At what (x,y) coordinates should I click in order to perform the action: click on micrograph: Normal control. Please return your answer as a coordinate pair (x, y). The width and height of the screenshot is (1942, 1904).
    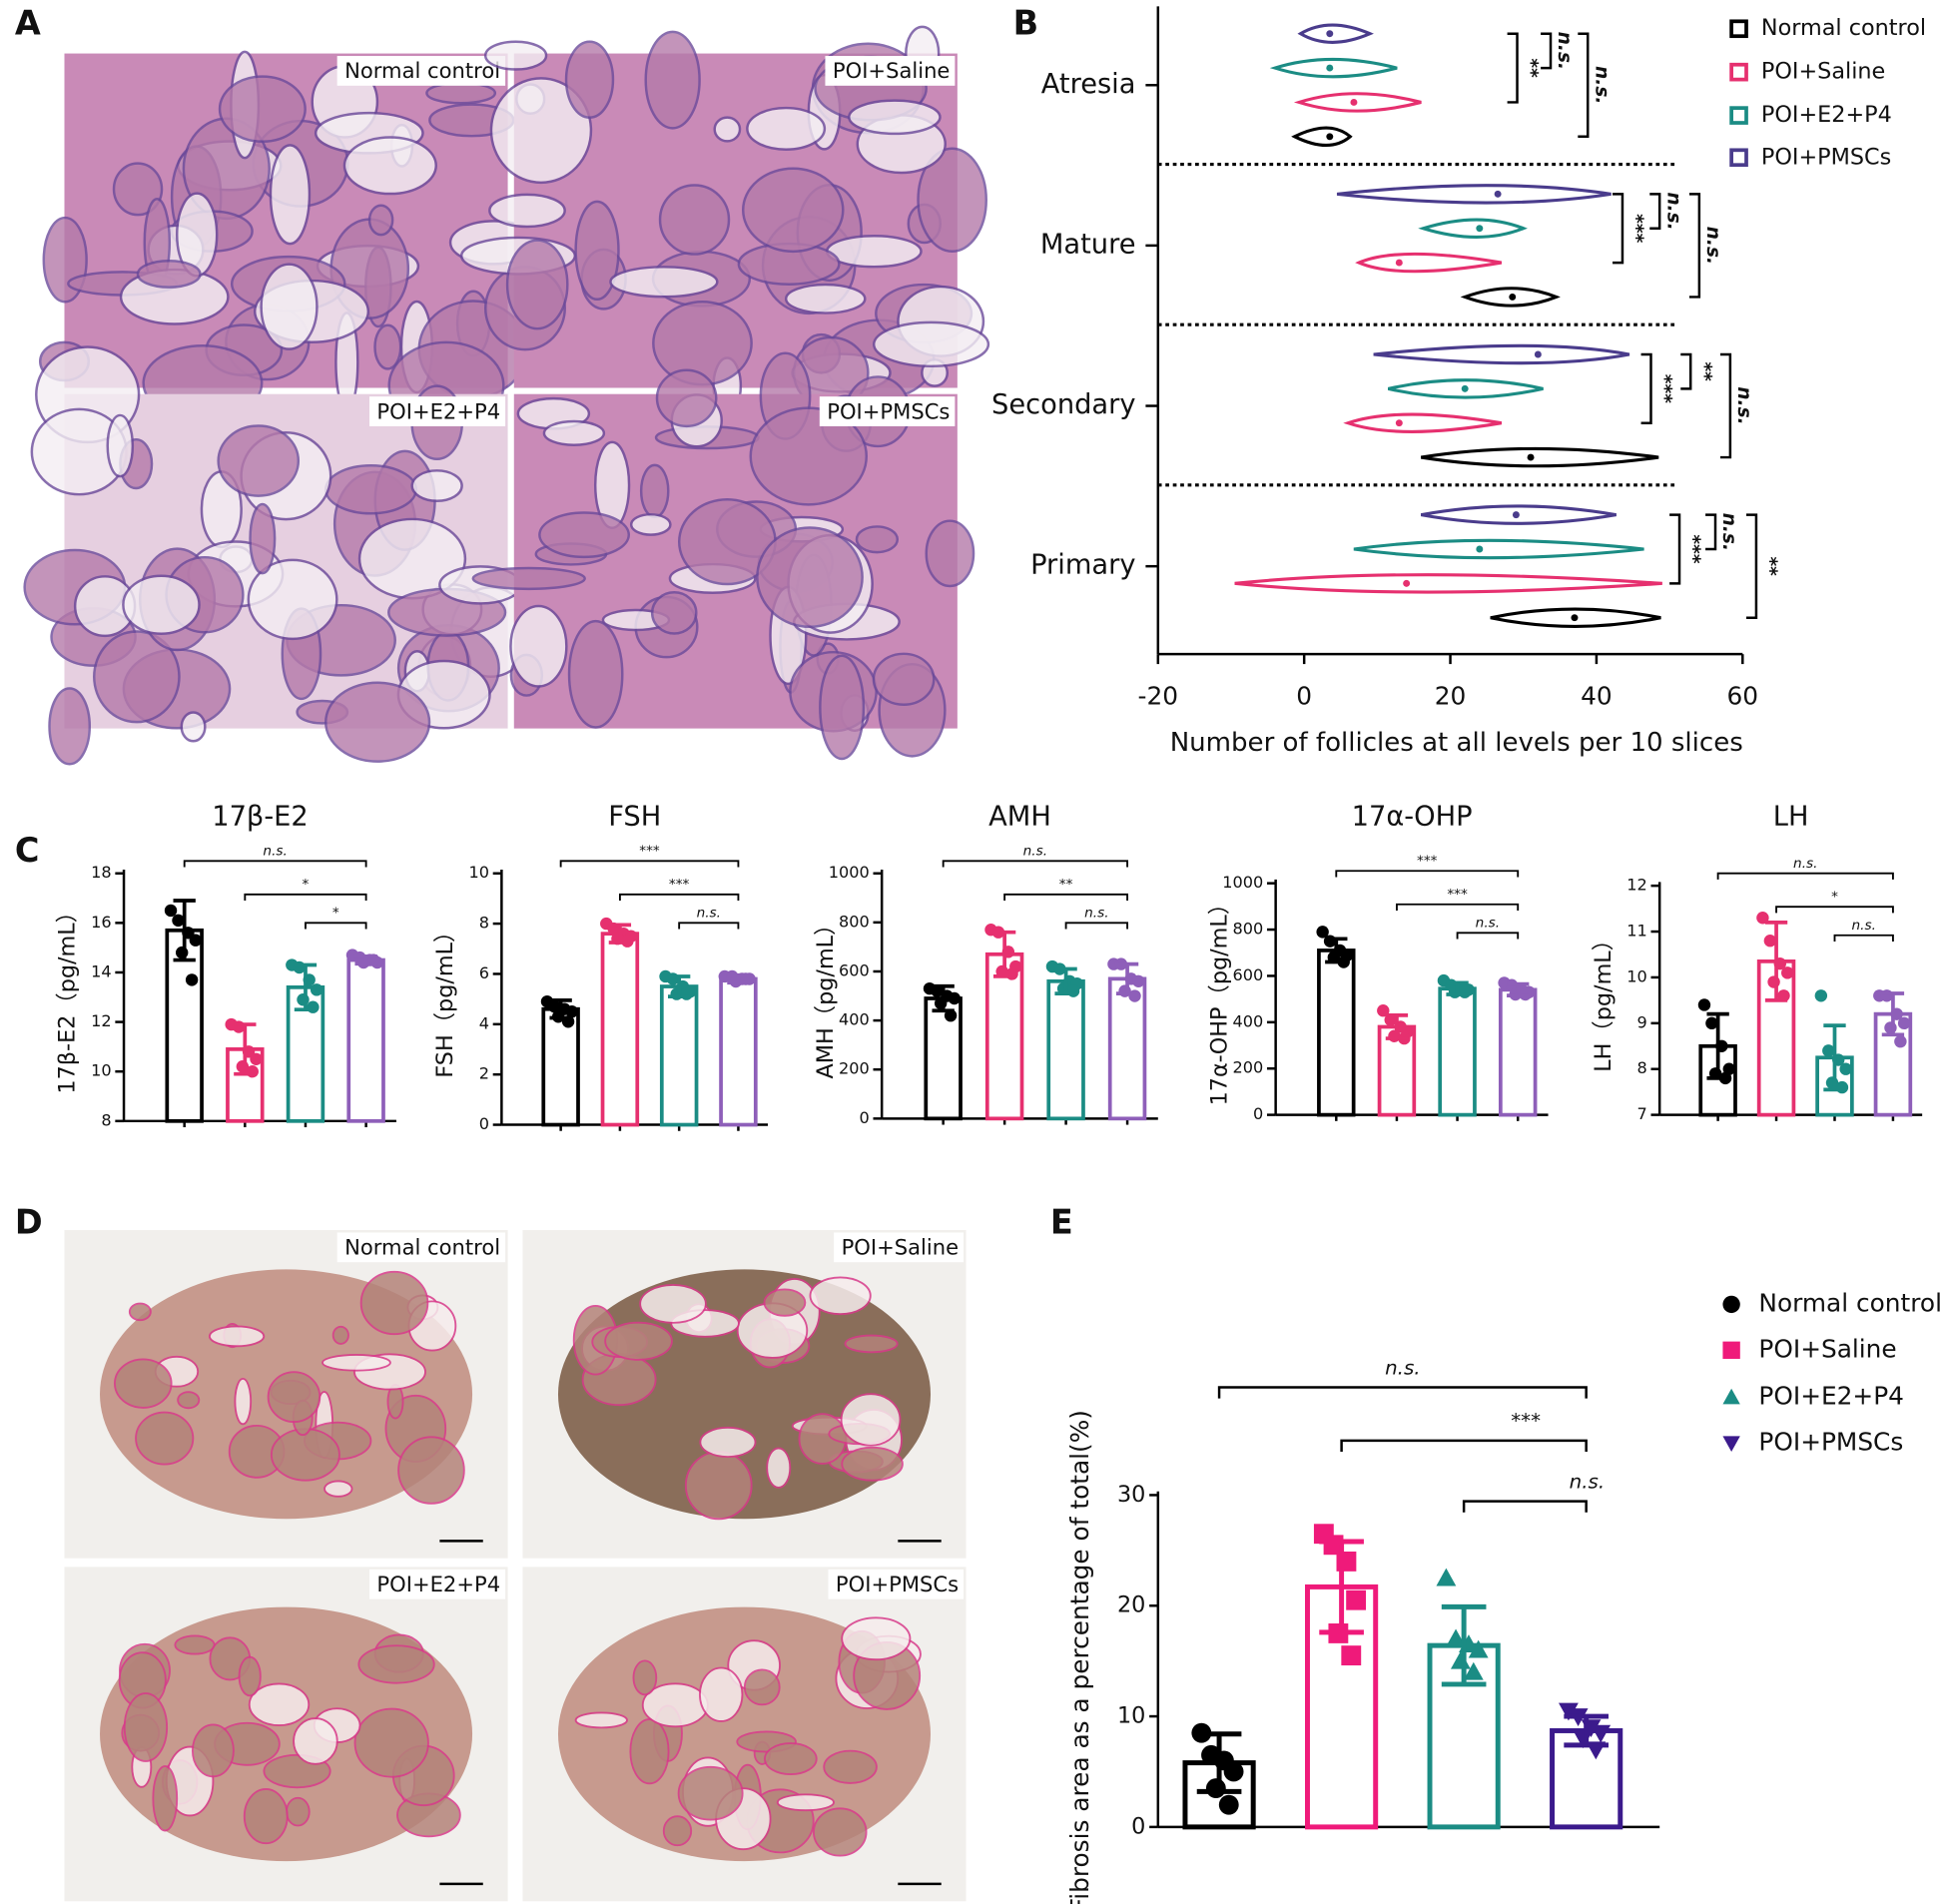
    Looking at the image, I should click on (286, 1394).